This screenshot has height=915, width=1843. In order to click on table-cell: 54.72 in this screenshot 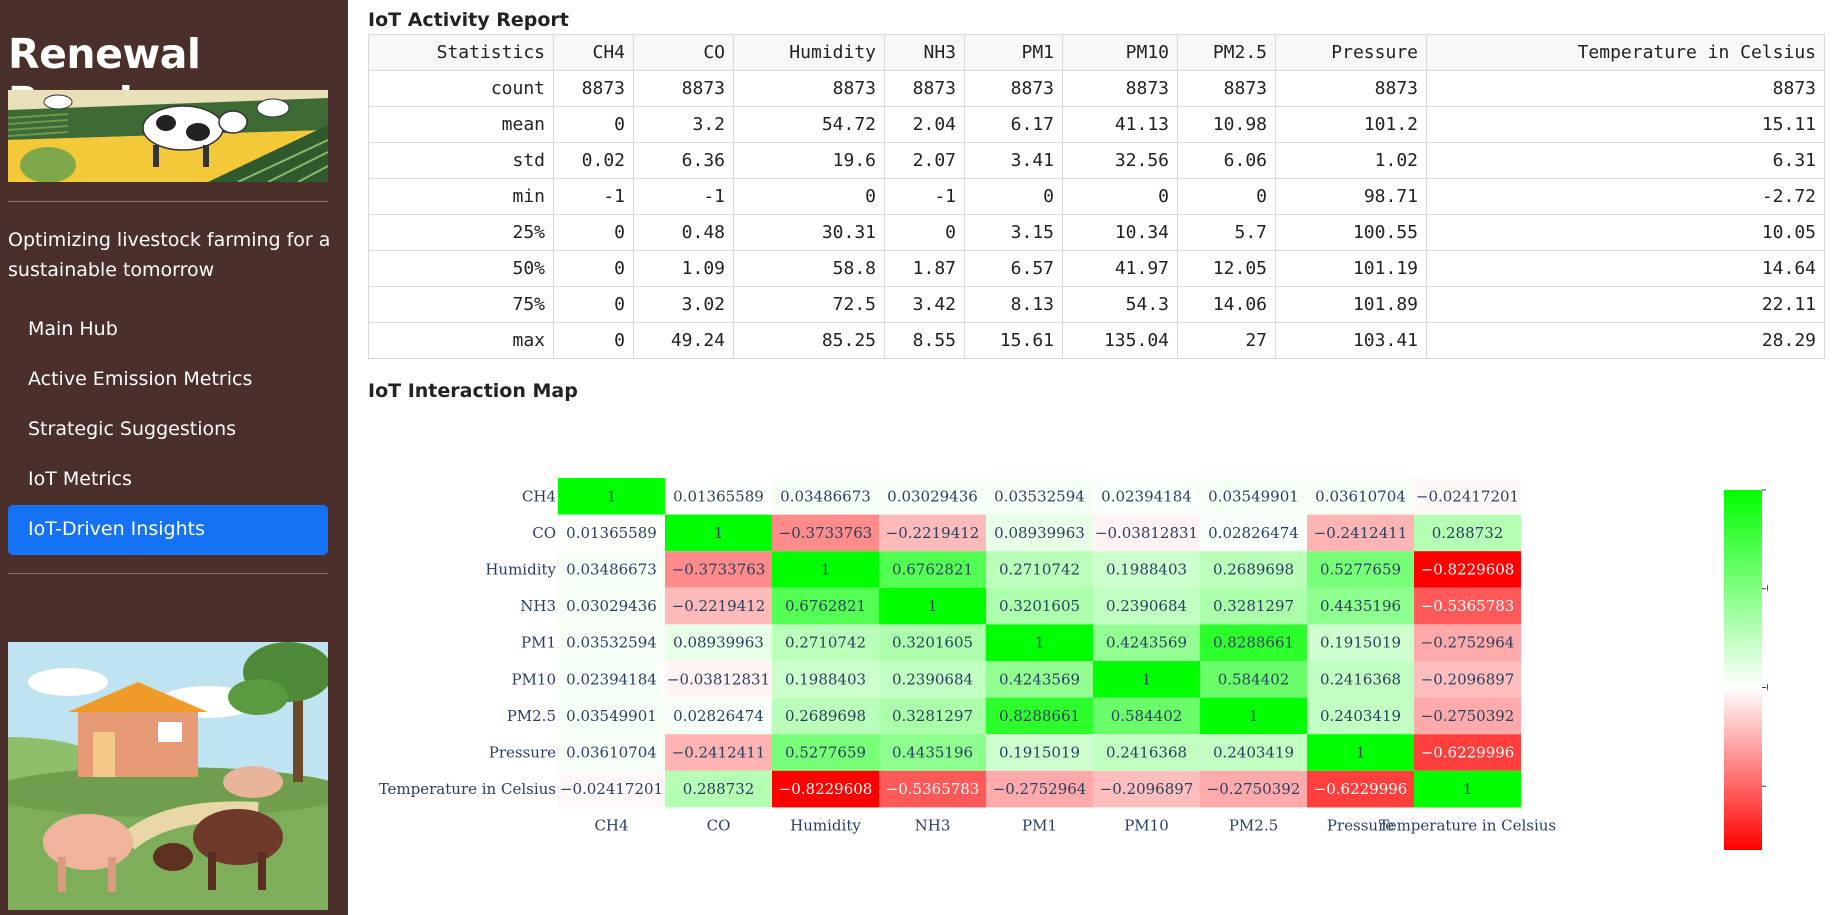, I will do `click(809, 124)`.